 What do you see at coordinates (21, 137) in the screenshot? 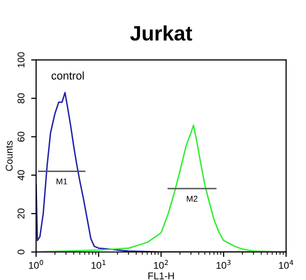
I see `y-tick-label: 60` at bounding box center [21, 137].